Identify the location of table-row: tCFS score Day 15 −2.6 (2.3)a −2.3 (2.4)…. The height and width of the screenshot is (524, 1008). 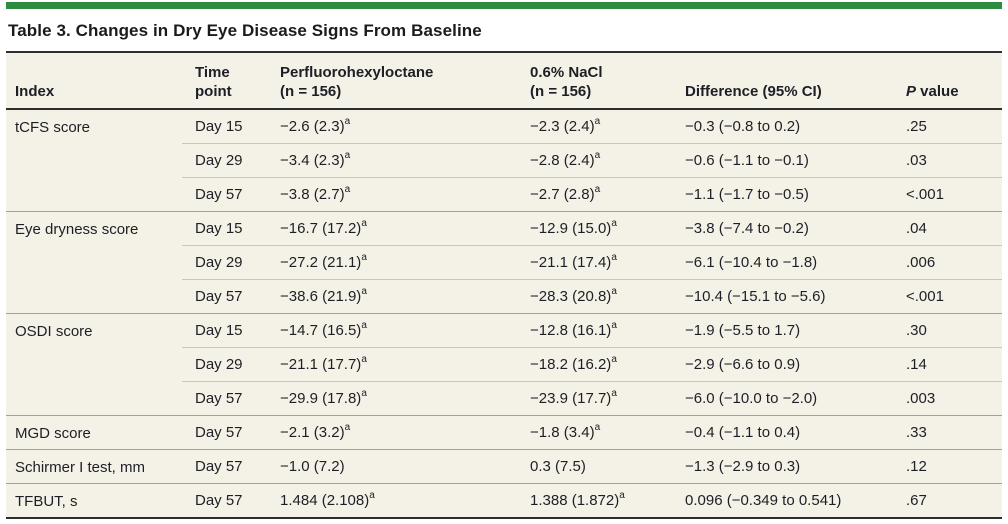
(504, 126).